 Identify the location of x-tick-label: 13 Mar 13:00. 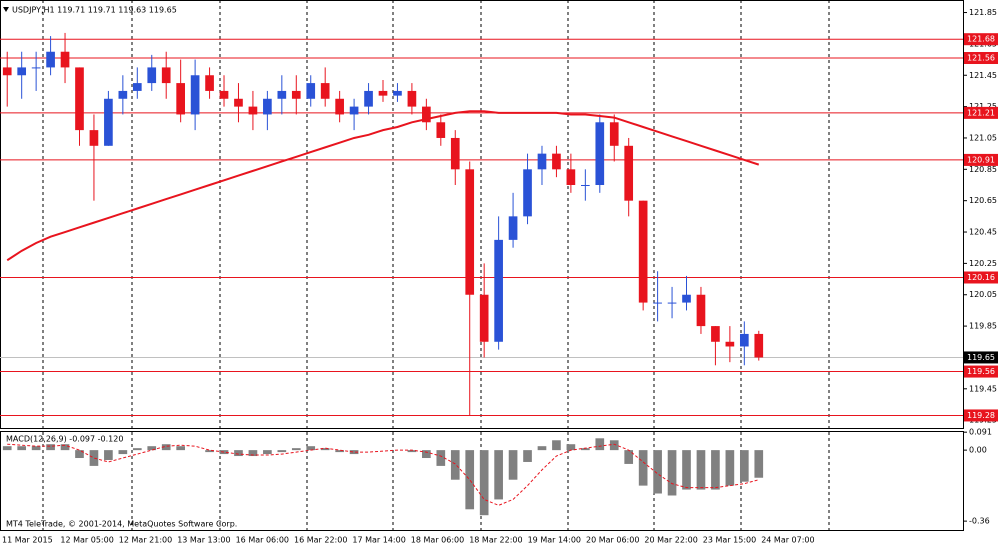
(203, 540).